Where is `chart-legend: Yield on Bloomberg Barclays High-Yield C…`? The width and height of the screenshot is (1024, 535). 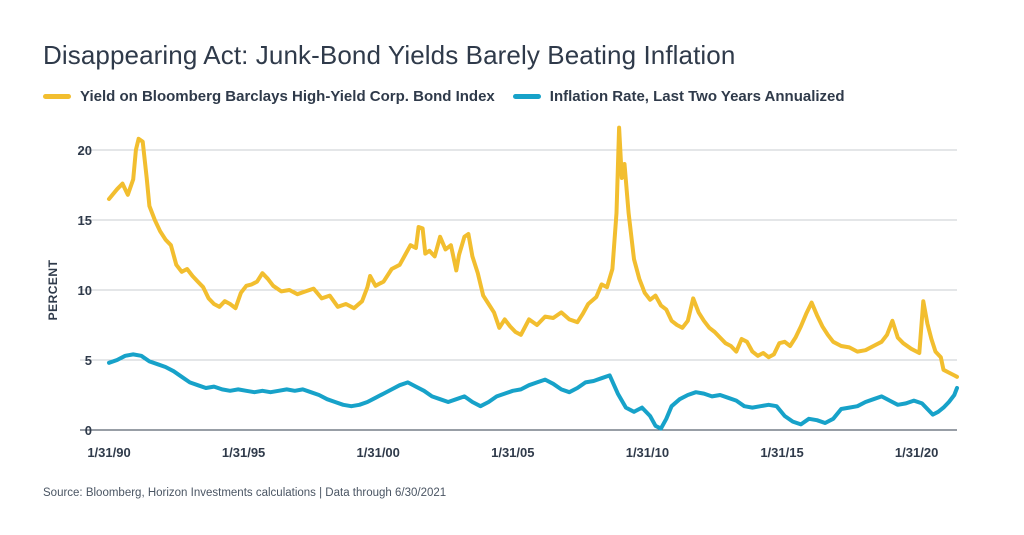
chart-legend: Yield on Bloomberg Barclays High-Yield C… is located at coordinates (453, 96).